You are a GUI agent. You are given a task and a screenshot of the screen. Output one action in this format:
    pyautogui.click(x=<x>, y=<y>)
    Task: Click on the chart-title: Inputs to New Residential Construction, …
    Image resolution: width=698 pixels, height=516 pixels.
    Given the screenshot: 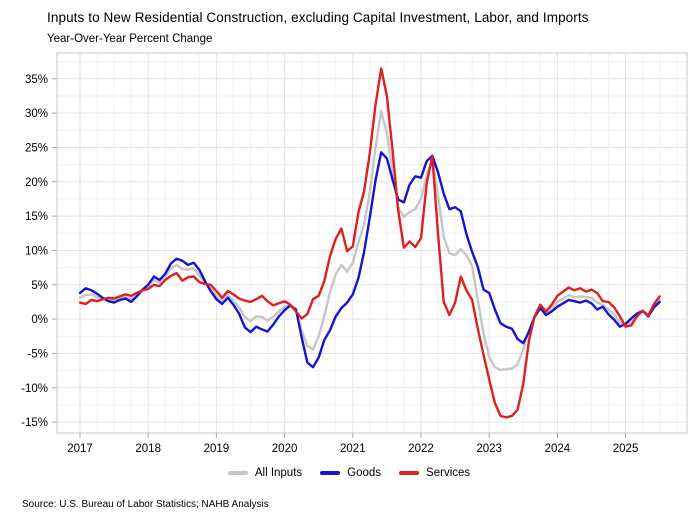 What is the action you would take?
    pyautogui.click(x=318, y=17)
    